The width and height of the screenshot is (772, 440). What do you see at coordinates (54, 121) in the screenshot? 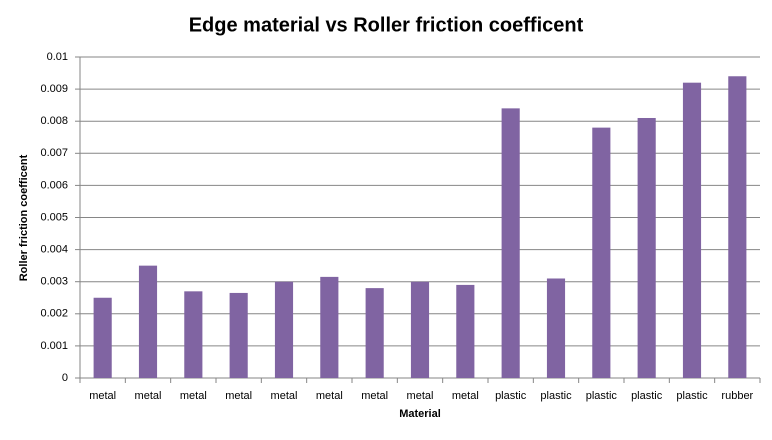
I see `y-tick-label: 0.008` at bounding box center [54, 121].